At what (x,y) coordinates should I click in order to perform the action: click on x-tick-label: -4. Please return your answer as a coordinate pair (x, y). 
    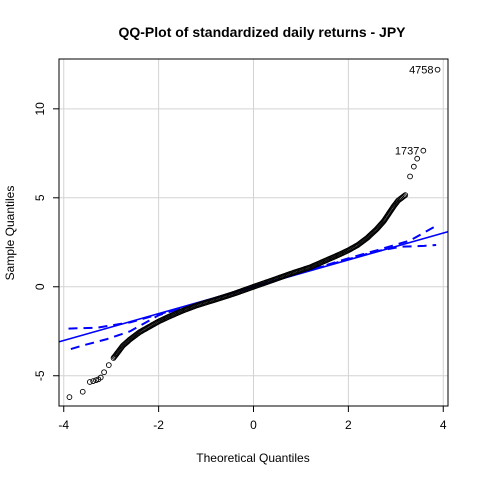
    Looking at the image, I should click on (63, 425).